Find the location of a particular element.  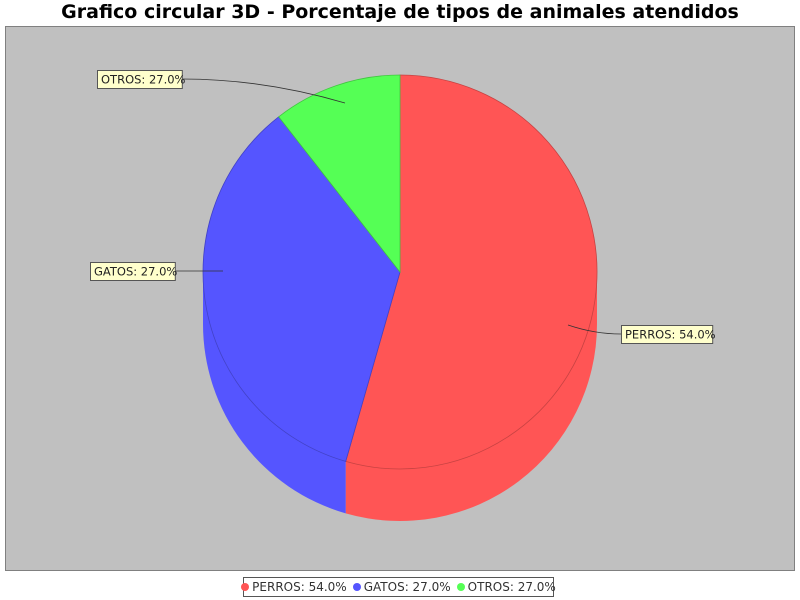

label-text-gatos: GATOS: 27.0% is located at coordinates (135, 272).